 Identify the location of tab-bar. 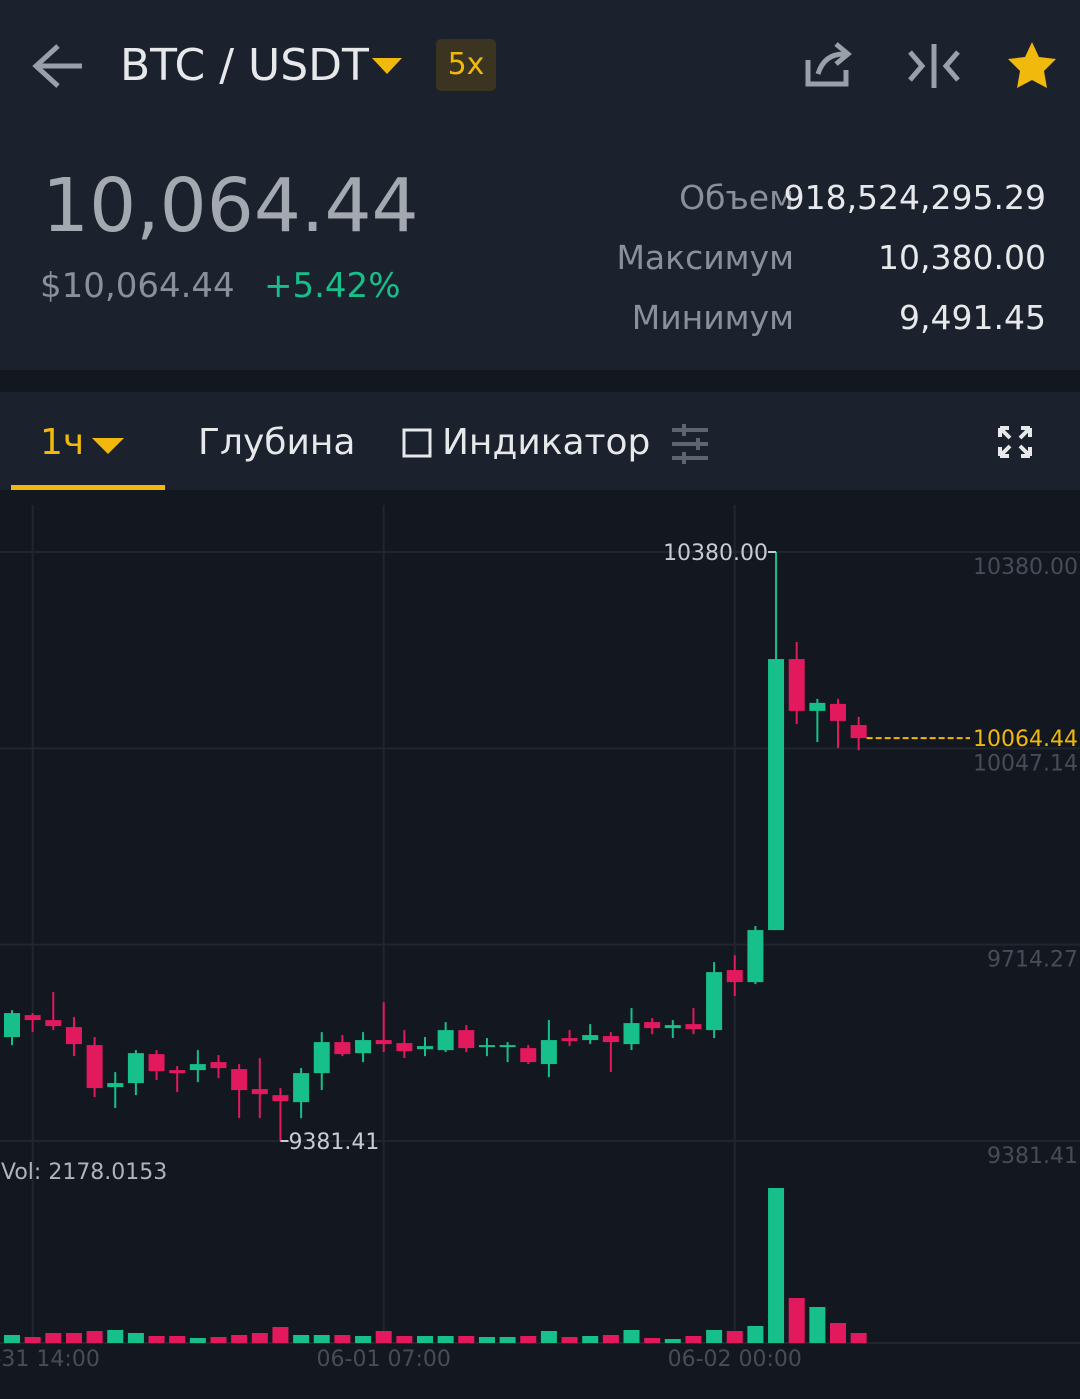
(540, 441).